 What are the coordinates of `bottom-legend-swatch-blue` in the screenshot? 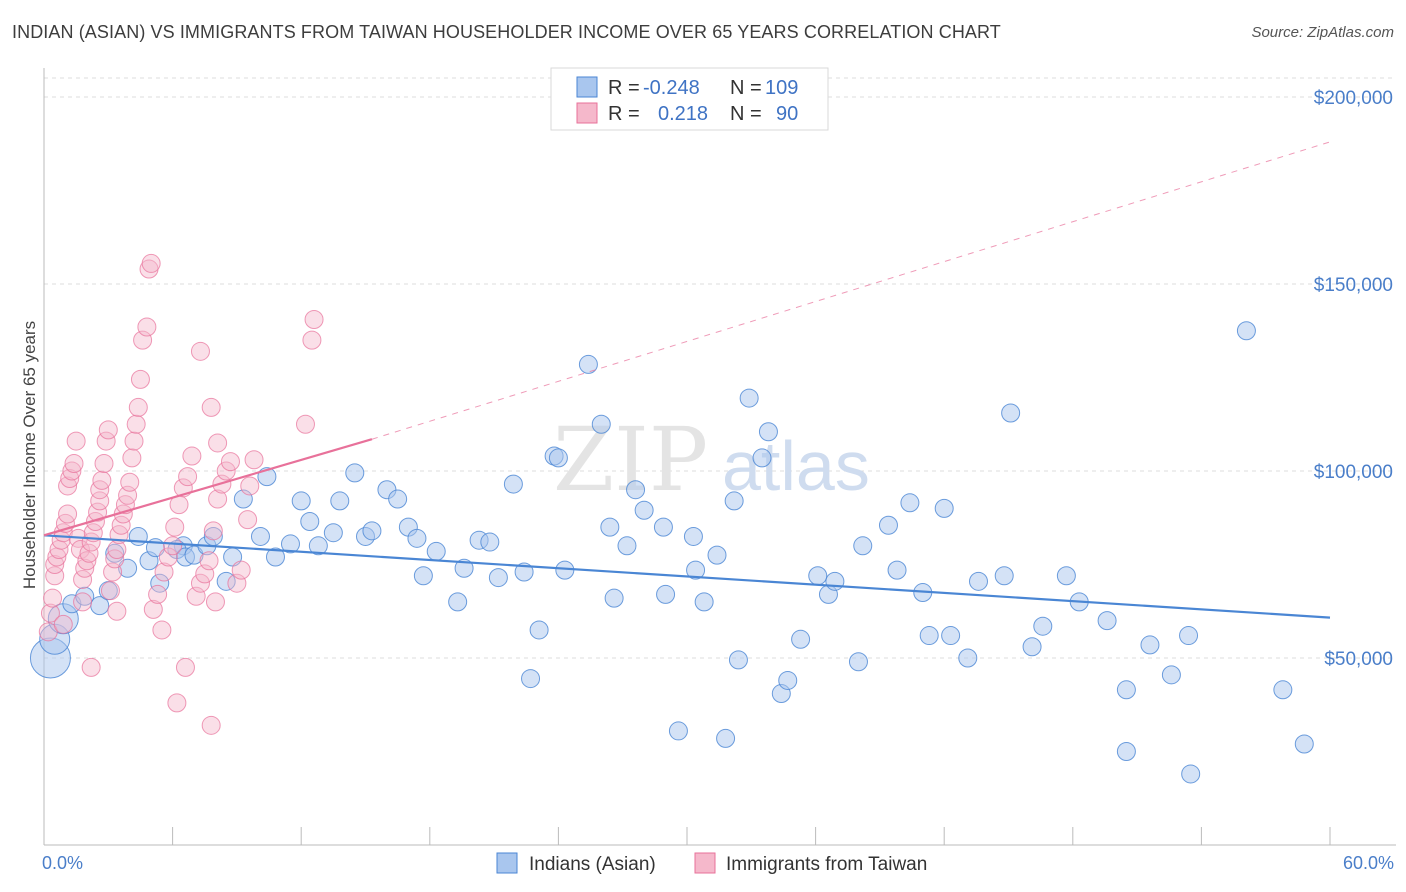 It's located at (507, 863).